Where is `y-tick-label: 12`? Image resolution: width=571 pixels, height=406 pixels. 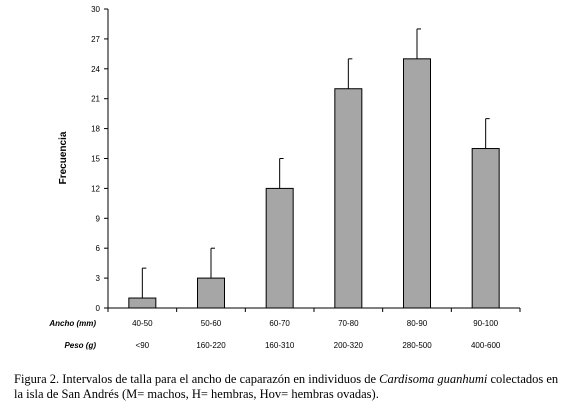
y-tick-label: 12 is located at coordinates (95, 188).